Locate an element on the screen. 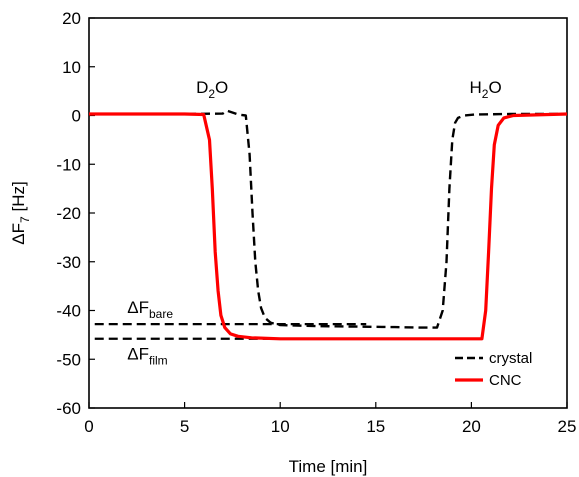 The width and height of the screenshot is (579, 477). y-tick-label: -10 is located at coordinates (68, 164).